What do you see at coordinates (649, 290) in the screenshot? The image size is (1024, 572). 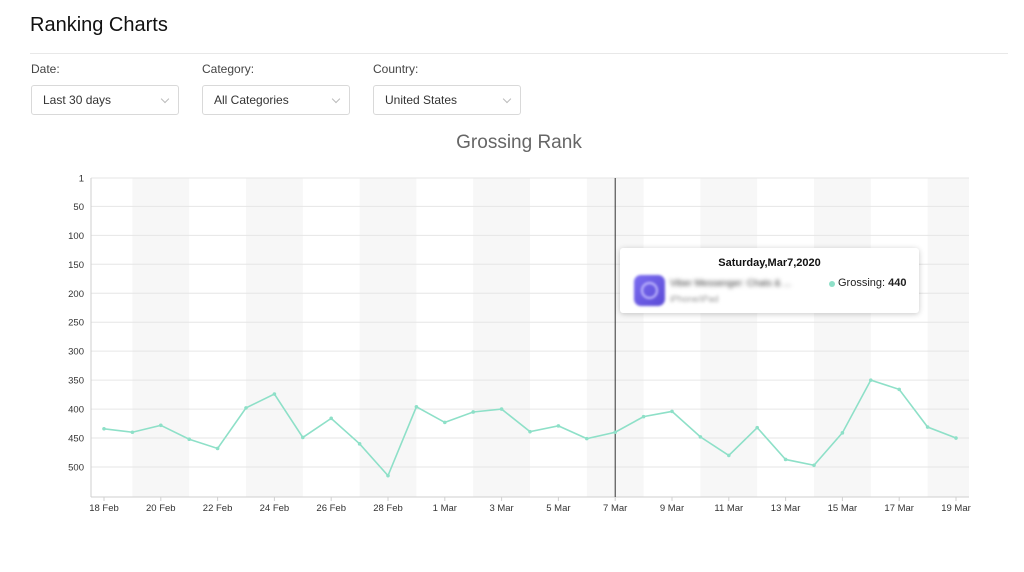 I see `app-icon` at bounding box center [649, 290].